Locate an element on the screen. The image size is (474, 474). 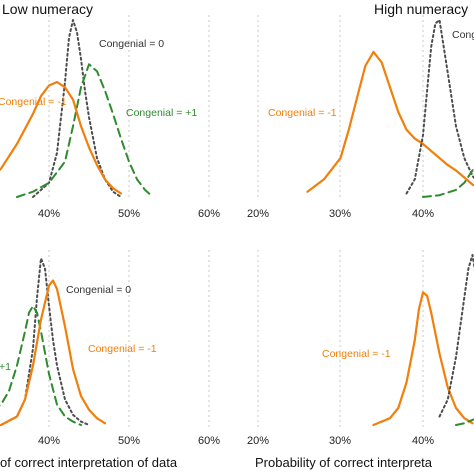
annotation-congenial-minus1: Congenial = -1 is located at coordinates (33, 102).